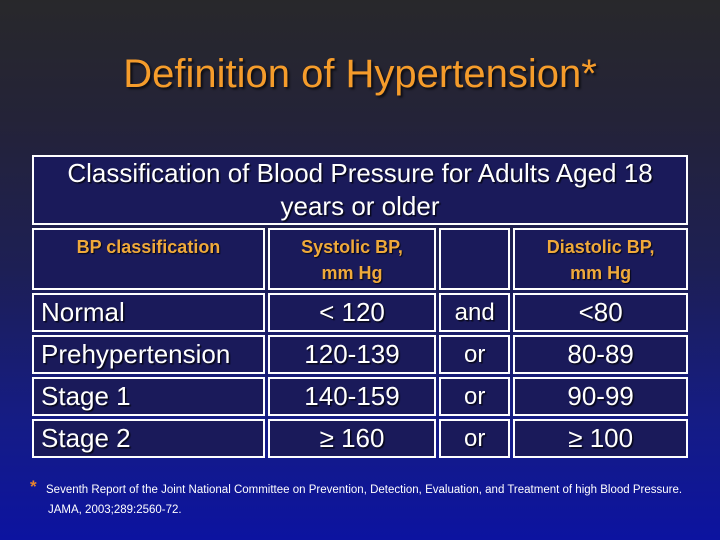 The width and height of the screenshot is (720, 540). Describe the element at coordinates (352, 354) in the screenshot. I see `cell-systolic: 120-139` at that location.